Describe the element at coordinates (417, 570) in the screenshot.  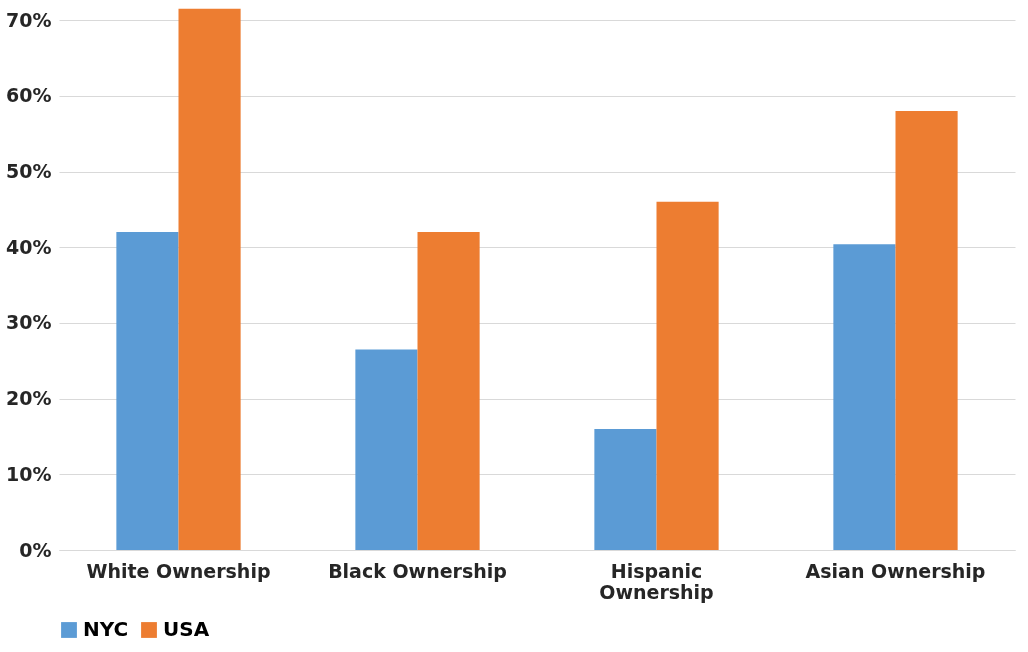
I see `x-tick-label: Black Ownership` at that location.